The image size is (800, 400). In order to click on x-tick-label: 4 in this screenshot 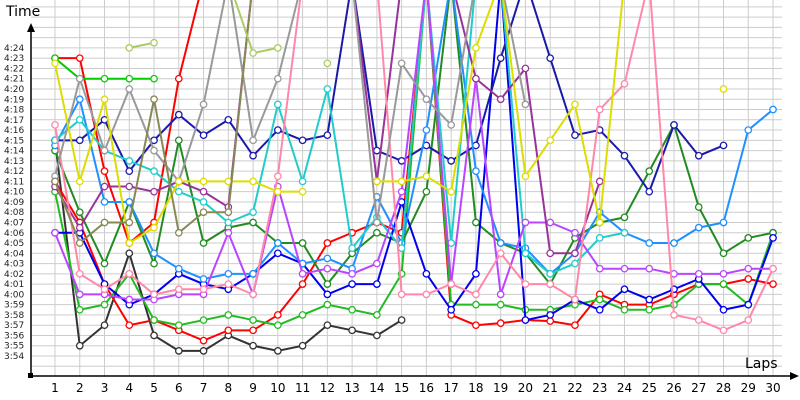, I will do `click(129, 388)`.